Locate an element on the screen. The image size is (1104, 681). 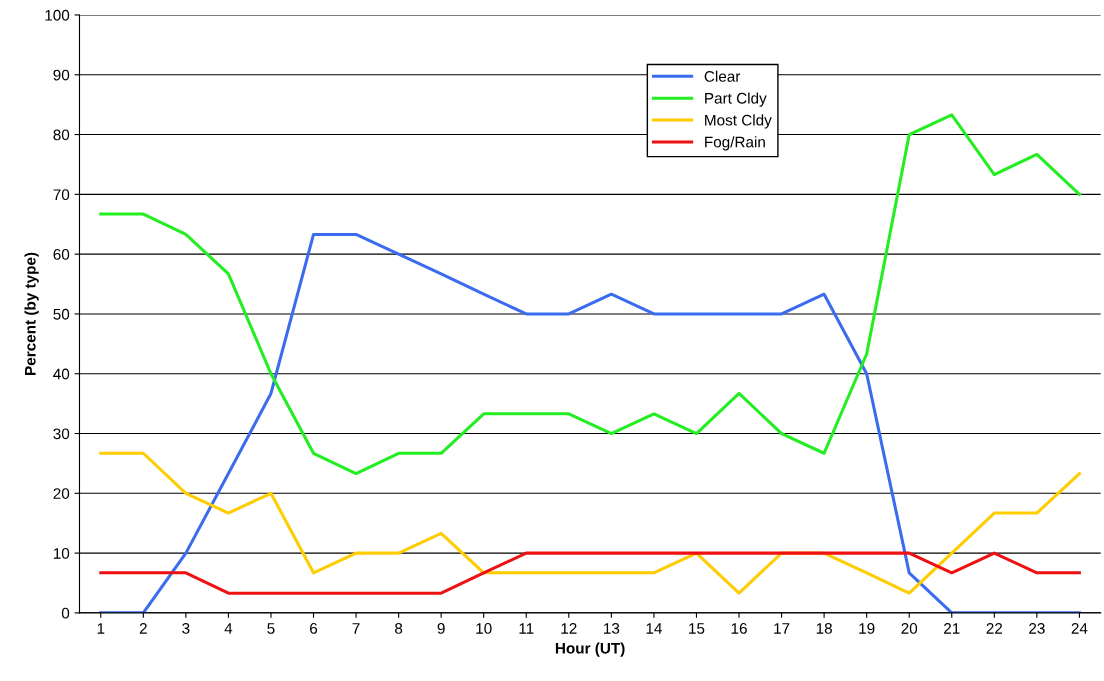
y-tick-label: 100 is located at coordinates (57, 15).